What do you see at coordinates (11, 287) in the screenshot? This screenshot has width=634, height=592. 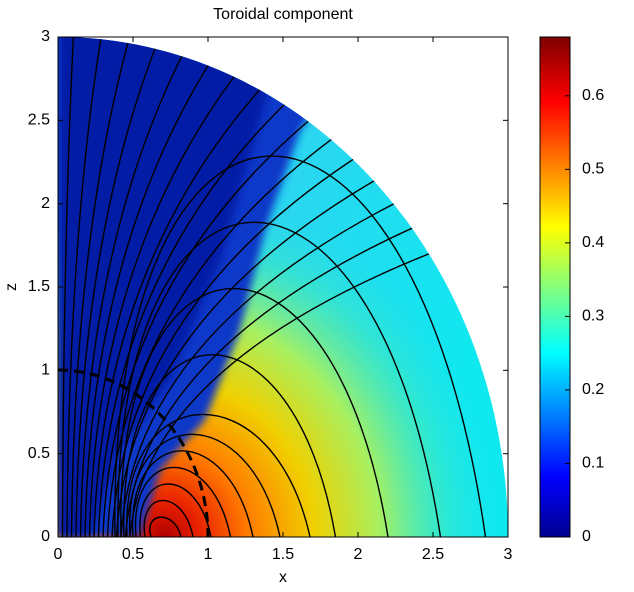 I see `y-axis-label: z` at bounding box center [11, 287].